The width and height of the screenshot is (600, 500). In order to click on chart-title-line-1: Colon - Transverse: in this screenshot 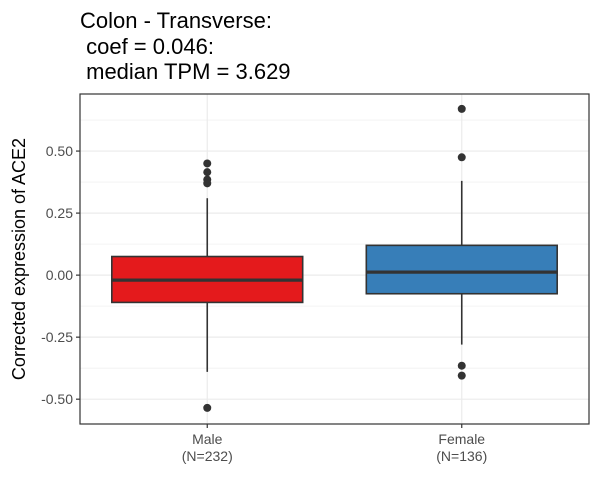, I will do `click(176, 20)`.